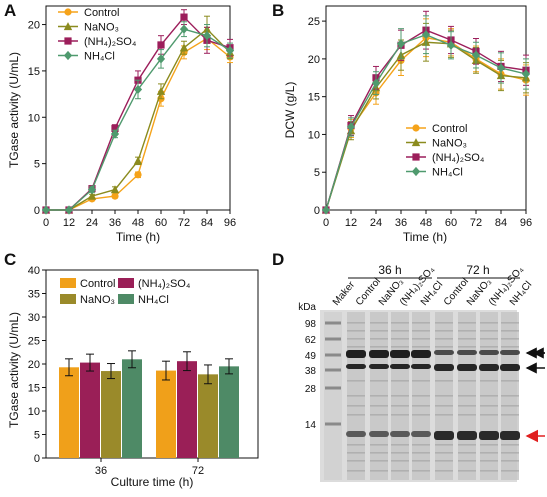 The height and width of the screenshot is (497, 547). I want to click on y-tick-label: 25, so click(314, 22).